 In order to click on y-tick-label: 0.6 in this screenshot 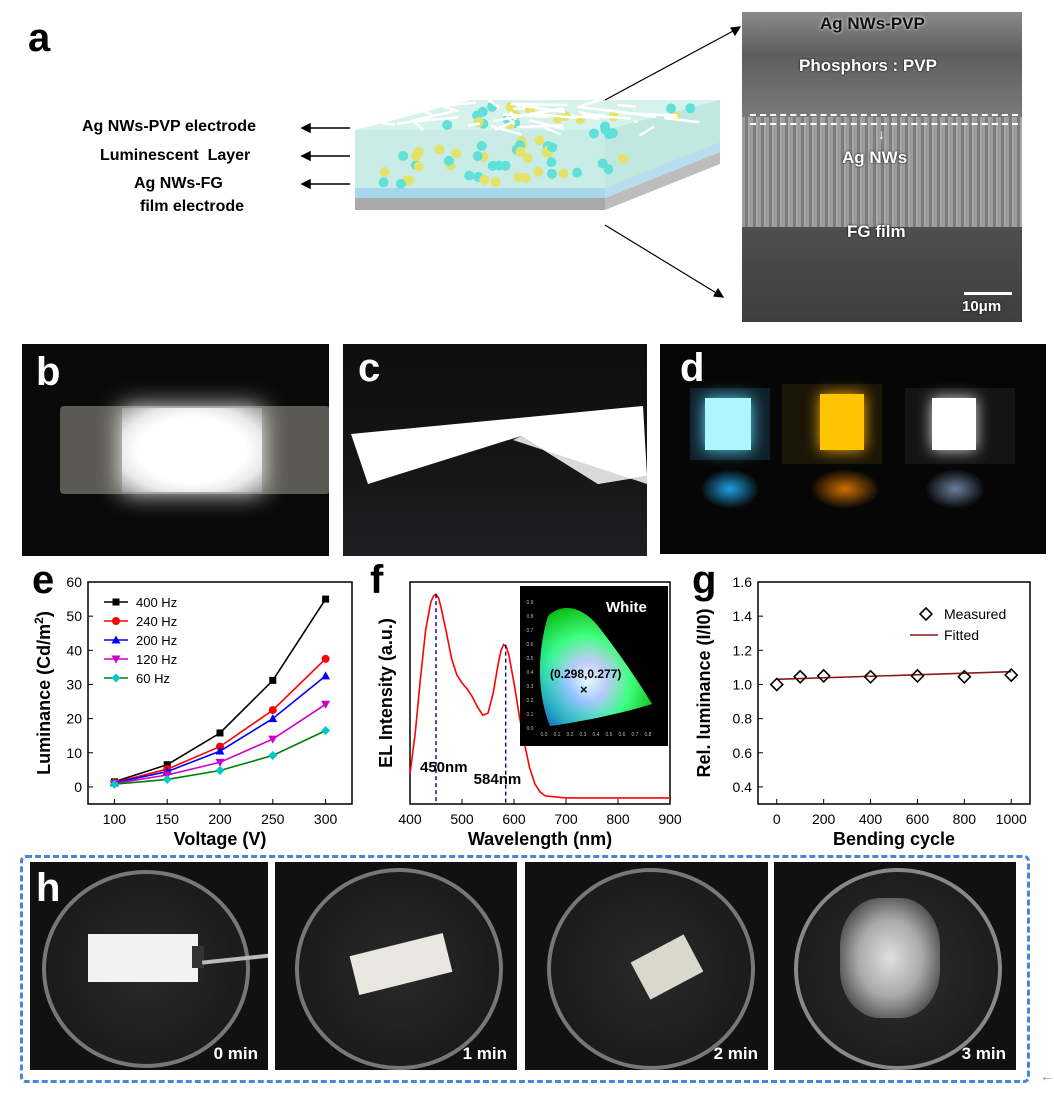, I will do `click(743, 753)`.